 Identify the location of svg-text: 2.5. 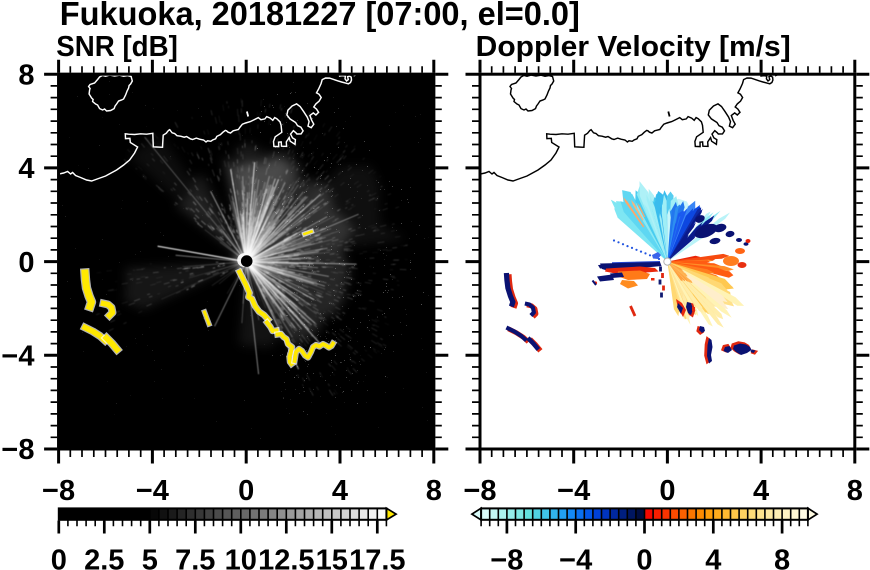
(104, 557).